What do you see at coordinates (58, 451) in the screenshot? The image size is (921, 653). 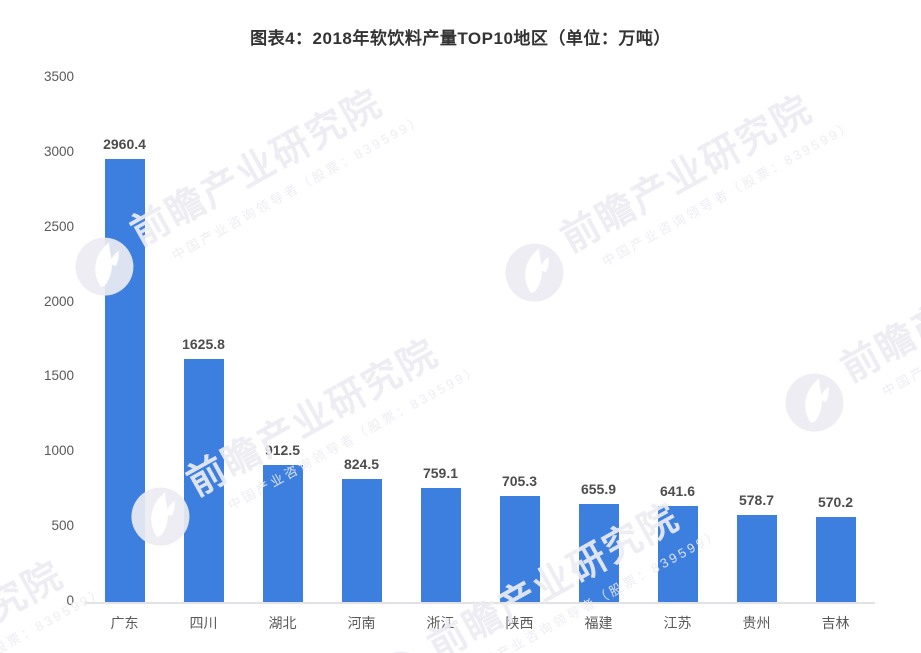 I see `y-axis-tick-label: 1000` at bounding box center [58, 451].